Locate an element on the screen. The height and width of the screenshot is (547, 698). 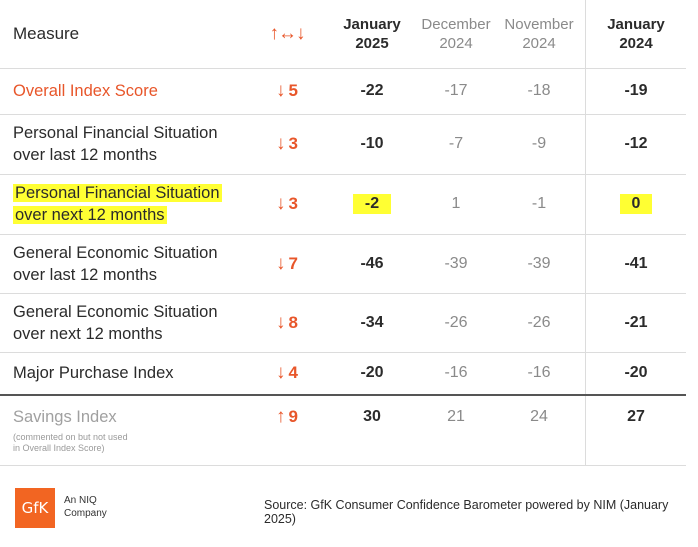
nov2024-cell: -26 is located at coordinates (539, 322).